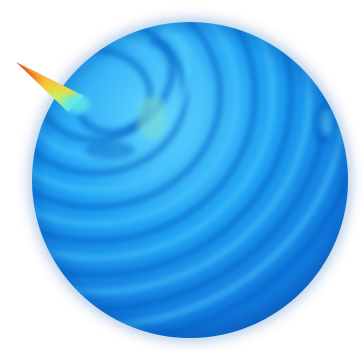  Describe the element at coordinates (134, 93) in the screenshot. I see `surface-swirl` at that location.